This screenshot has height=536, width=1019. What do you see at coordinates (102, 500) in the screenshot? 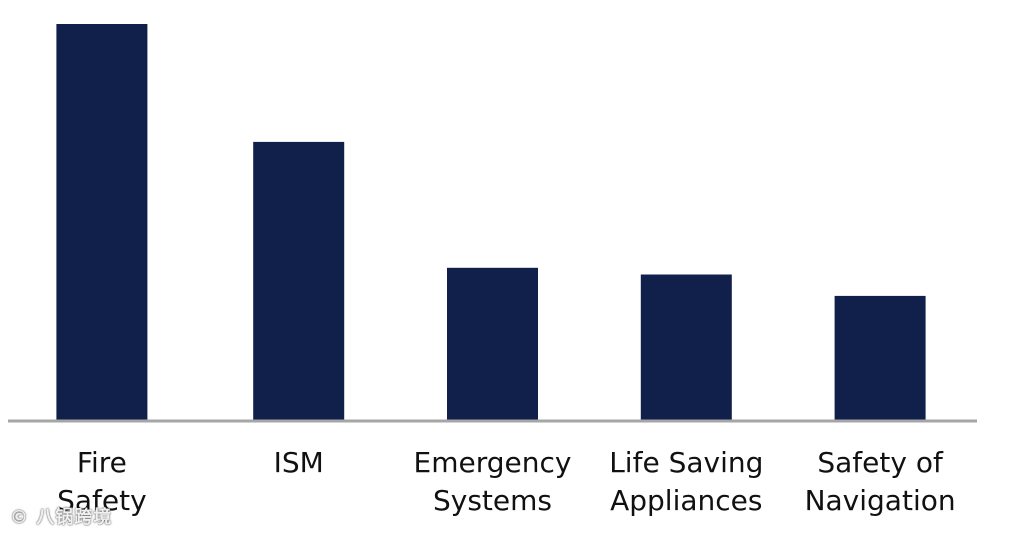
I see `category-label-0-line-1: Safety` at bounding box center [102, 500].